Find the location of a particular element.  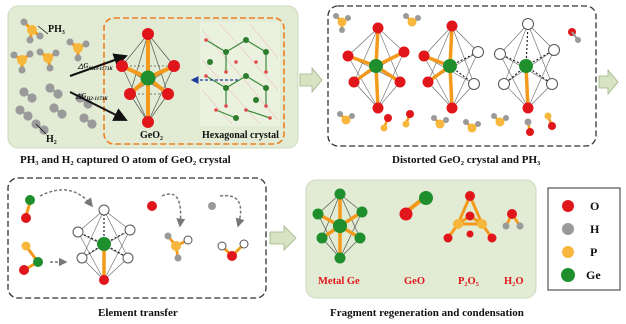

gibbs-h2: △GH2-1173K is located at coordinates (91, 97).